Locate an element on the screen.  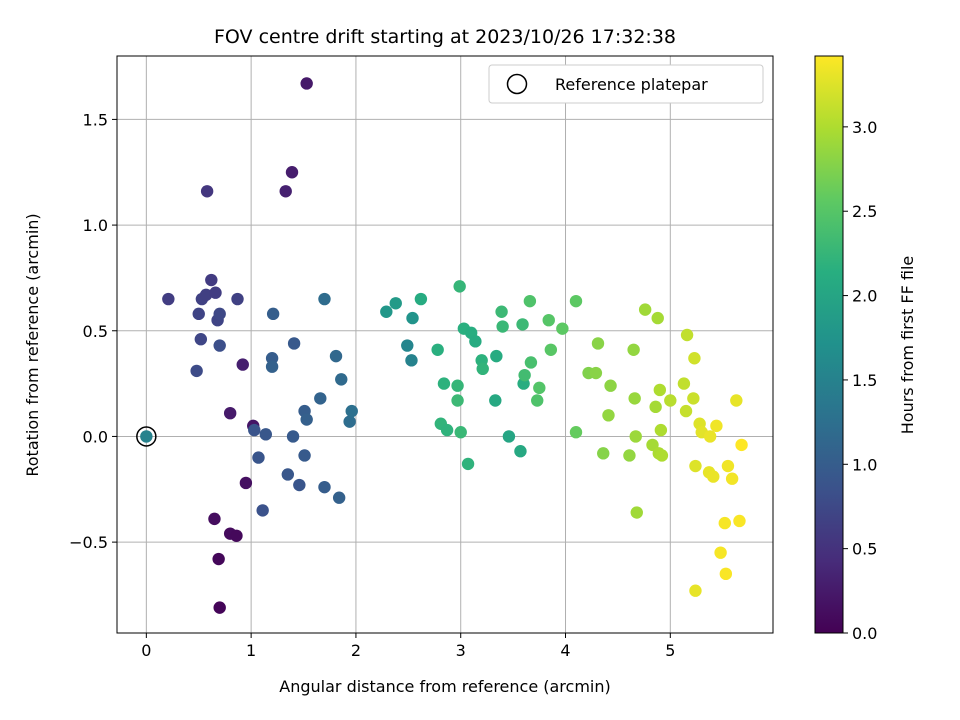
y-tick-label: −0.5 is located at coordinates (88, 542).